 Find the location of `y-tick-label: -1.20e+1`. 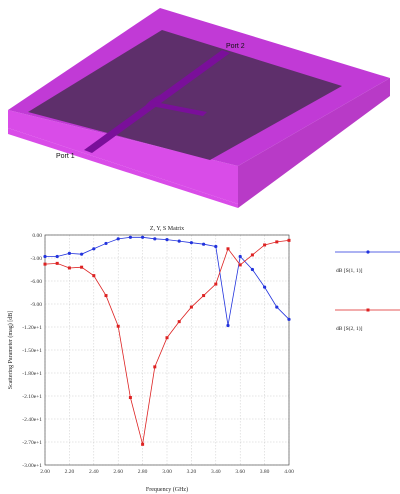

y-tick-label: -1.20e+1 is located at coordinates (32, 328).